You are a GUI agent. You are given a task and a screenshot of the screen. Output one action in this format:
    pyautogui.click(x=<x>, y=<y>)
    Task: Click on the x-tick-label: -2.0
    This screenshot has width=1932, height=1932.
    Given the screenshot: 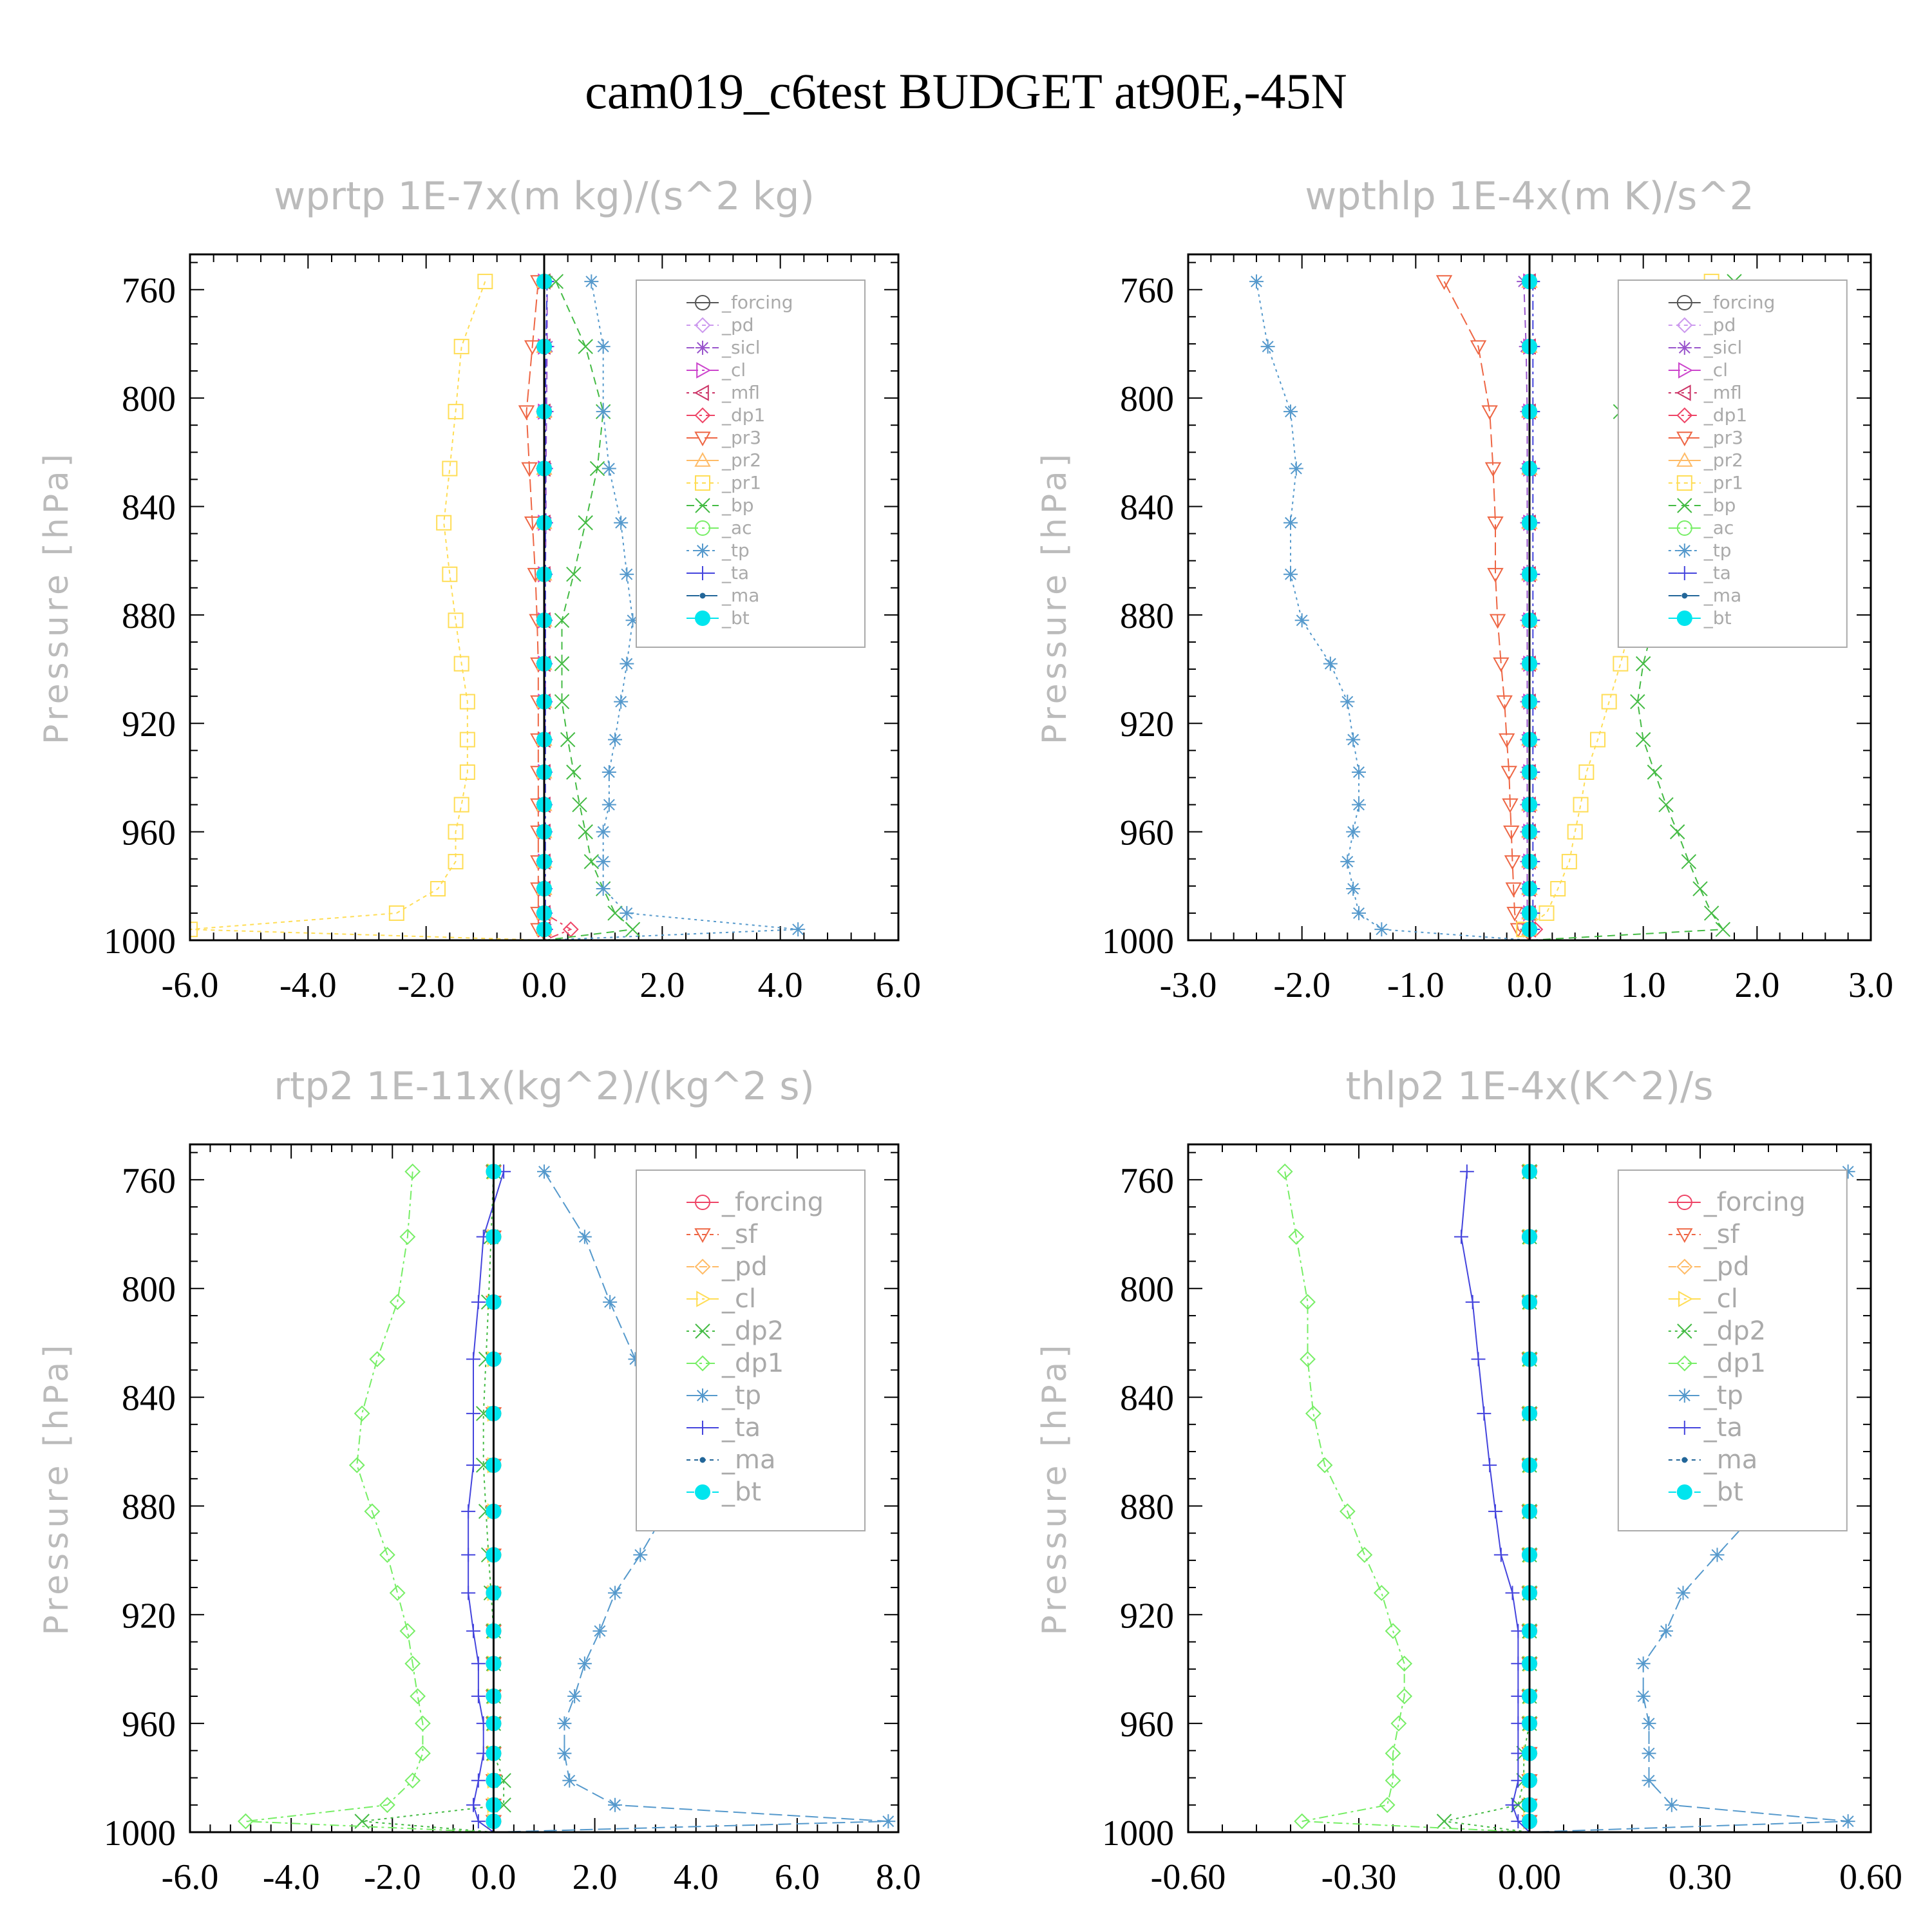 What is the action you would take?
    pyautogui.click(x=1302, y=985)
    